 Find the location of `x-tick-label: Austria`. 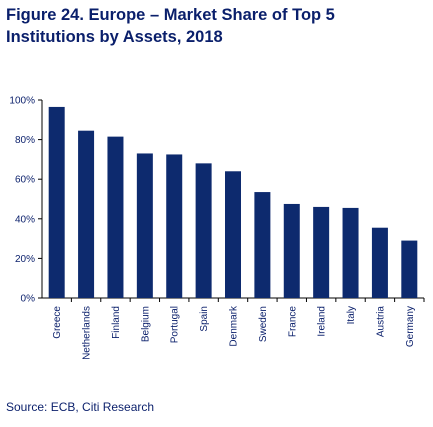

x-tick-label: Austria is located at coordinates (380, 322).